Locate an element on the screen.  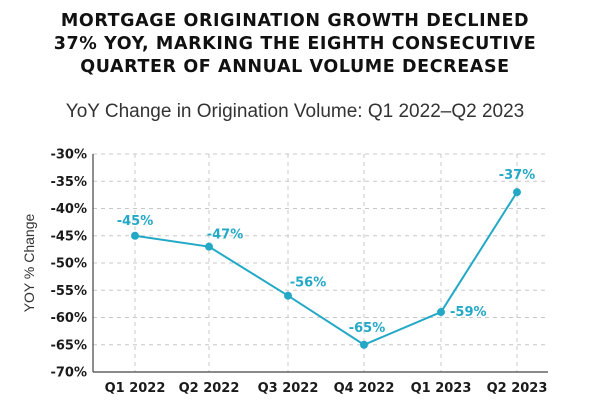
chart-title-line-2: 37% YOY, MARKING THE EIGHTH CONSECUTIVE is located at coordinates (295, 44).